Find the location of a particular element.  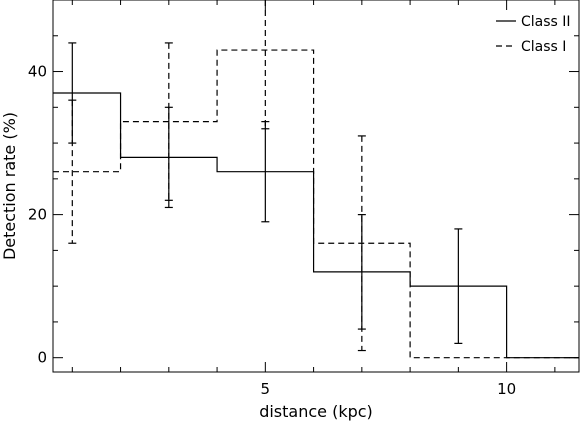

legend-label: Class II is located at coordinates (546, 22).